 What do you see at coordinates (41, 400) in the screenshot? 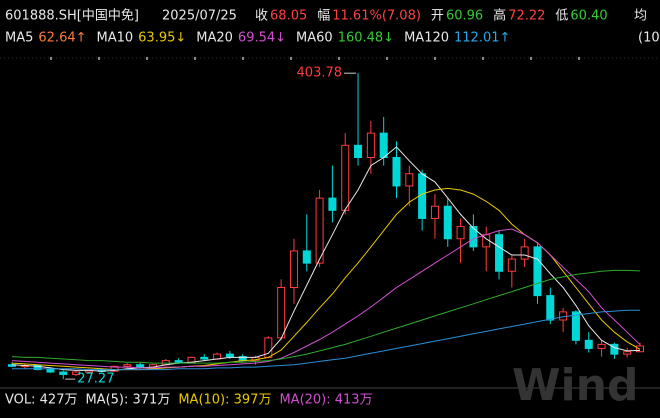
I see `volume-label: VOL: 427万` at bounding box center [41, 400].